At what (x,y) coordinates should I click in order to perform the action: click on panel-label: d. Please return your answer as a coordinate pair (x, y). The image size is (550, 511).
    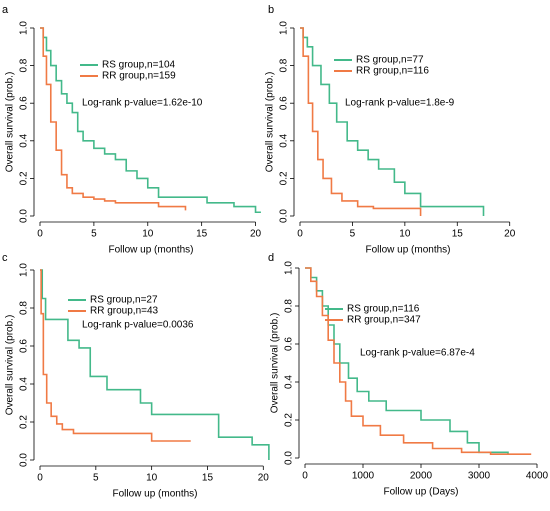
    Looking at the image, I should click on (271, 258).